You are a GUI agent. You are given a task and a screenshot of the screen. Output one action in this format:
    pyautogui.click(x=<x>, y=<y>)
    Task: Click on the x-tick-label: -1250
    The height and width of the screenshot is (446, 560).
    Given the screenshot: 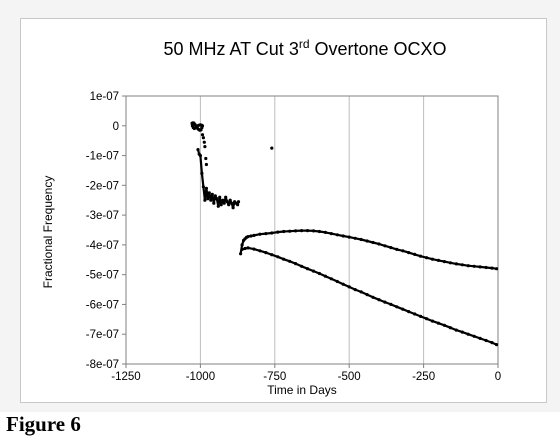 What is the action you would take?
    pyautogui.click(x=125, y=377)
    